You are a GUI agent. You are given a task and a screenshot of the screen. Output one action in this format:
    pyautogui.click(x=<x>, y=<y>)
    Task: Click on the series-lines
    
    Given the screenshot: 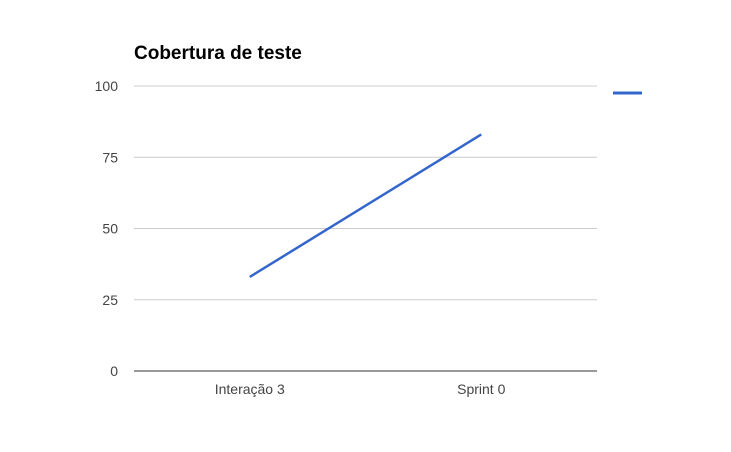 What is the action you would take?
    pyautogui.click(x=366, y=205)
    